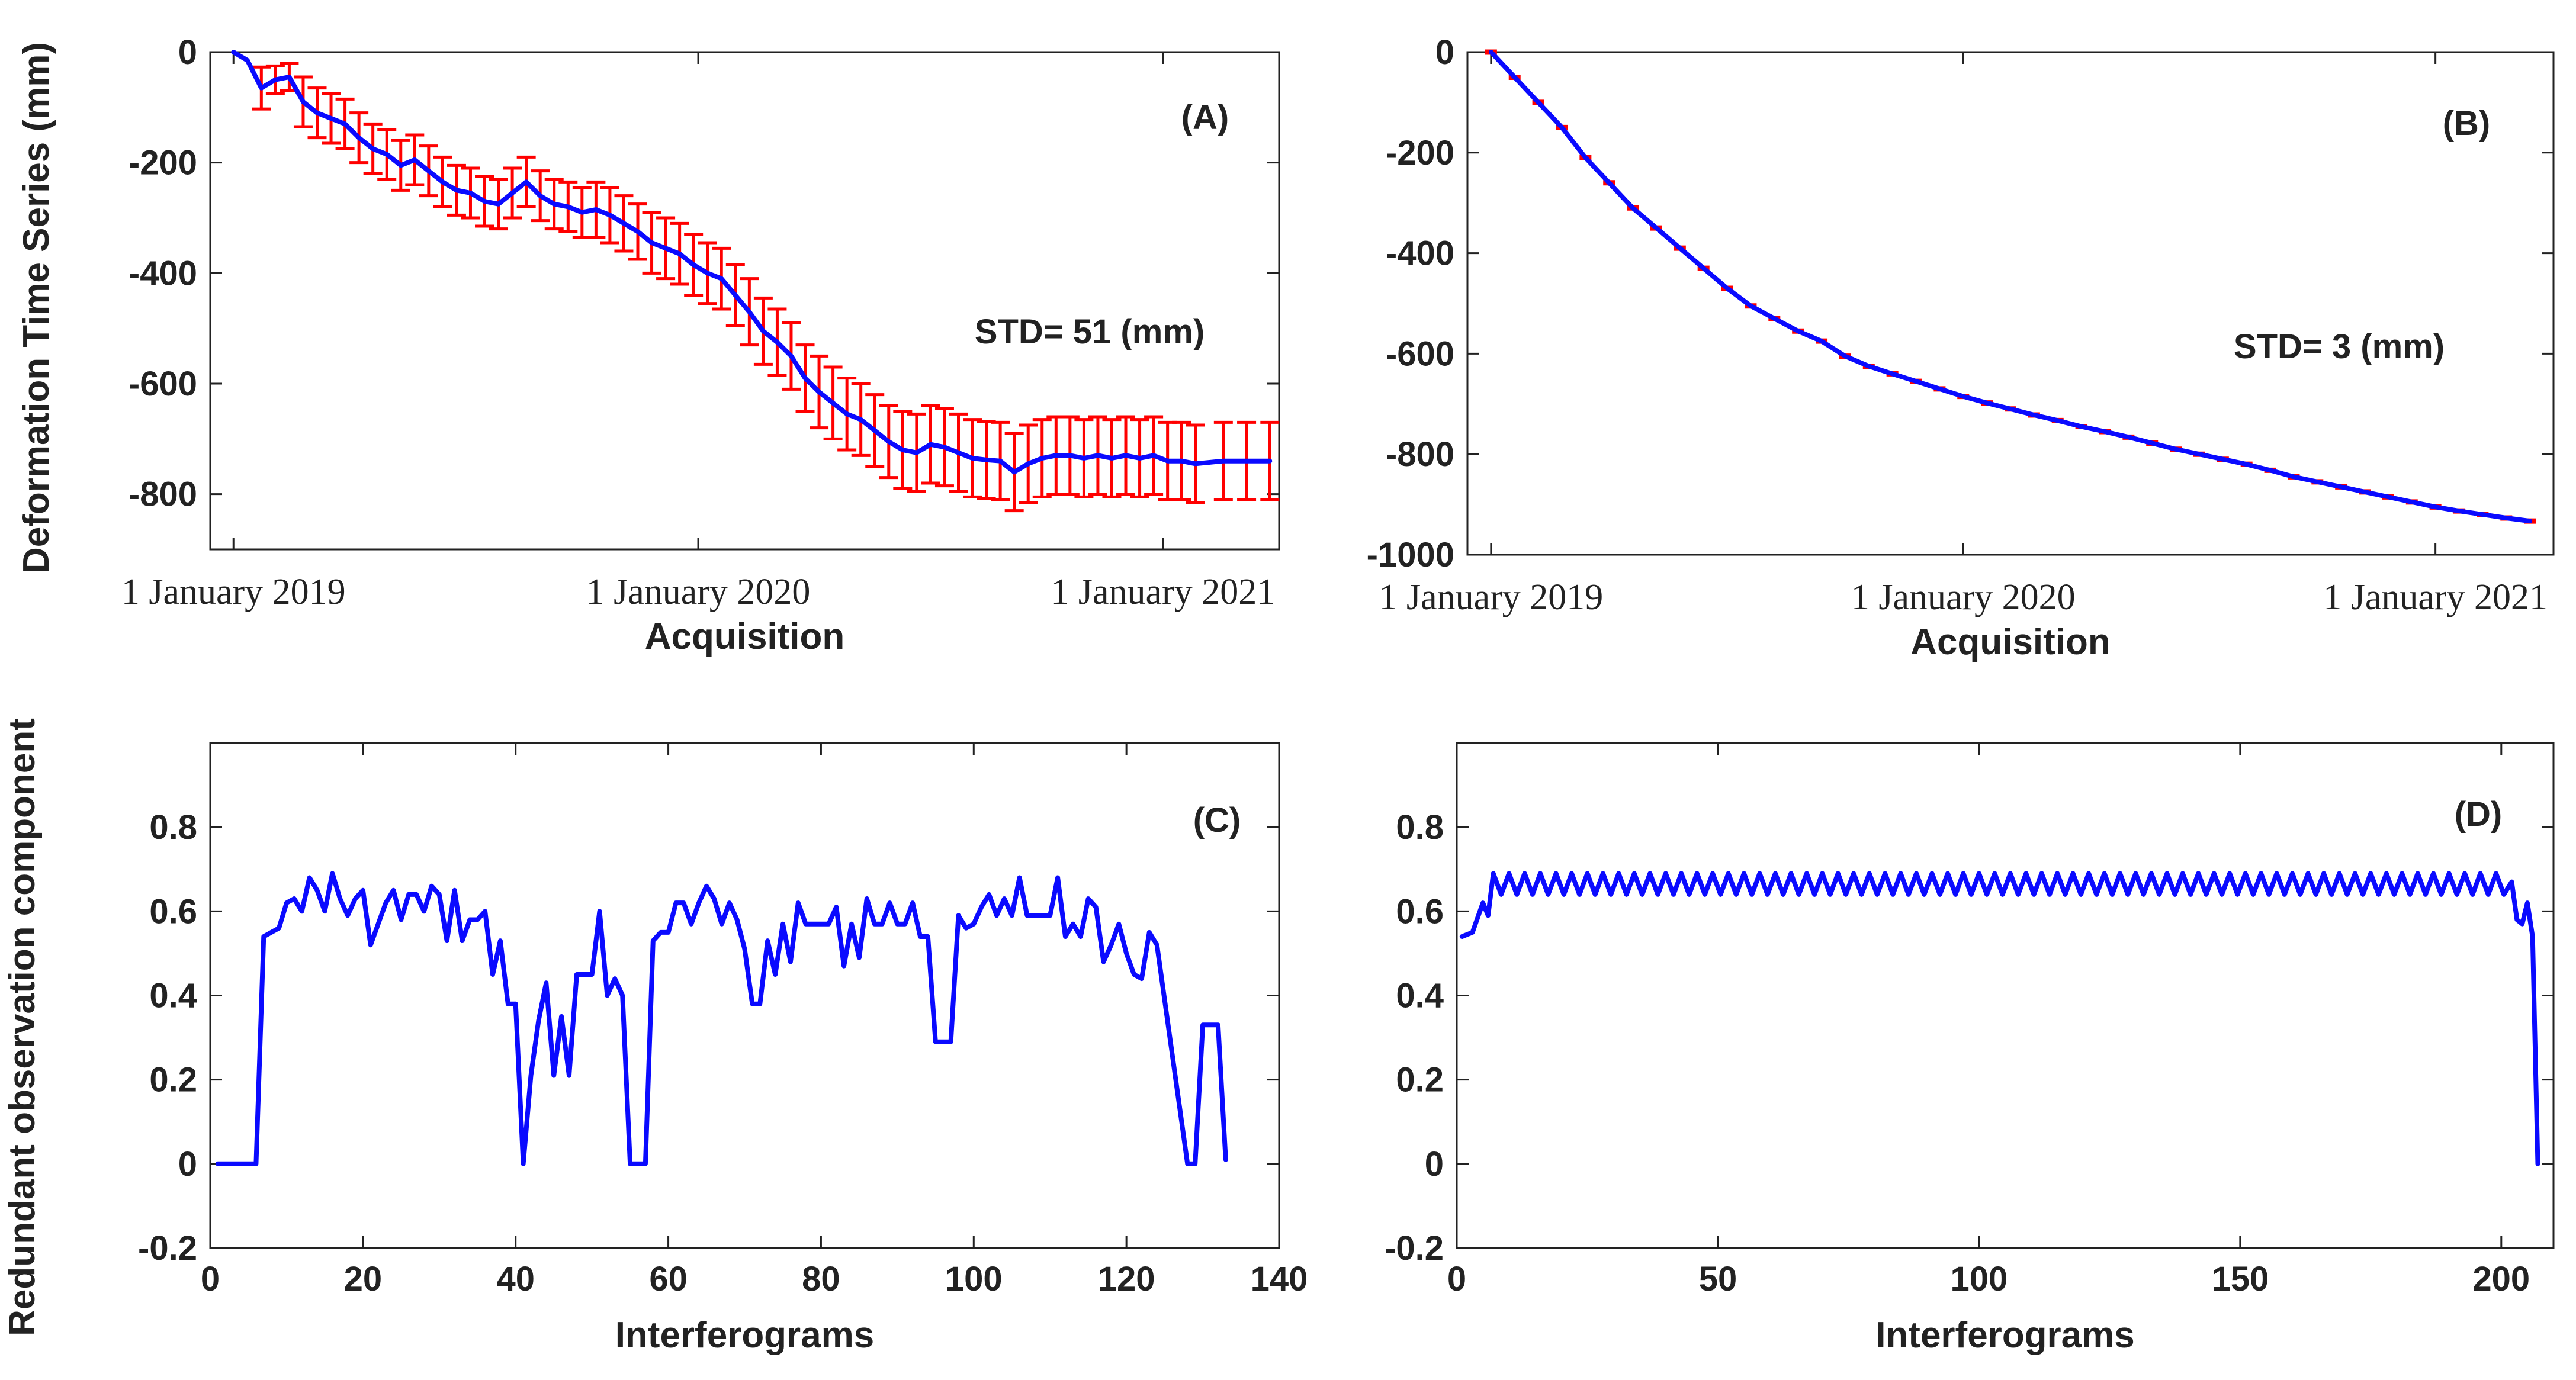  I want to click on x-tick-label: 150, so click(2240, 1279).